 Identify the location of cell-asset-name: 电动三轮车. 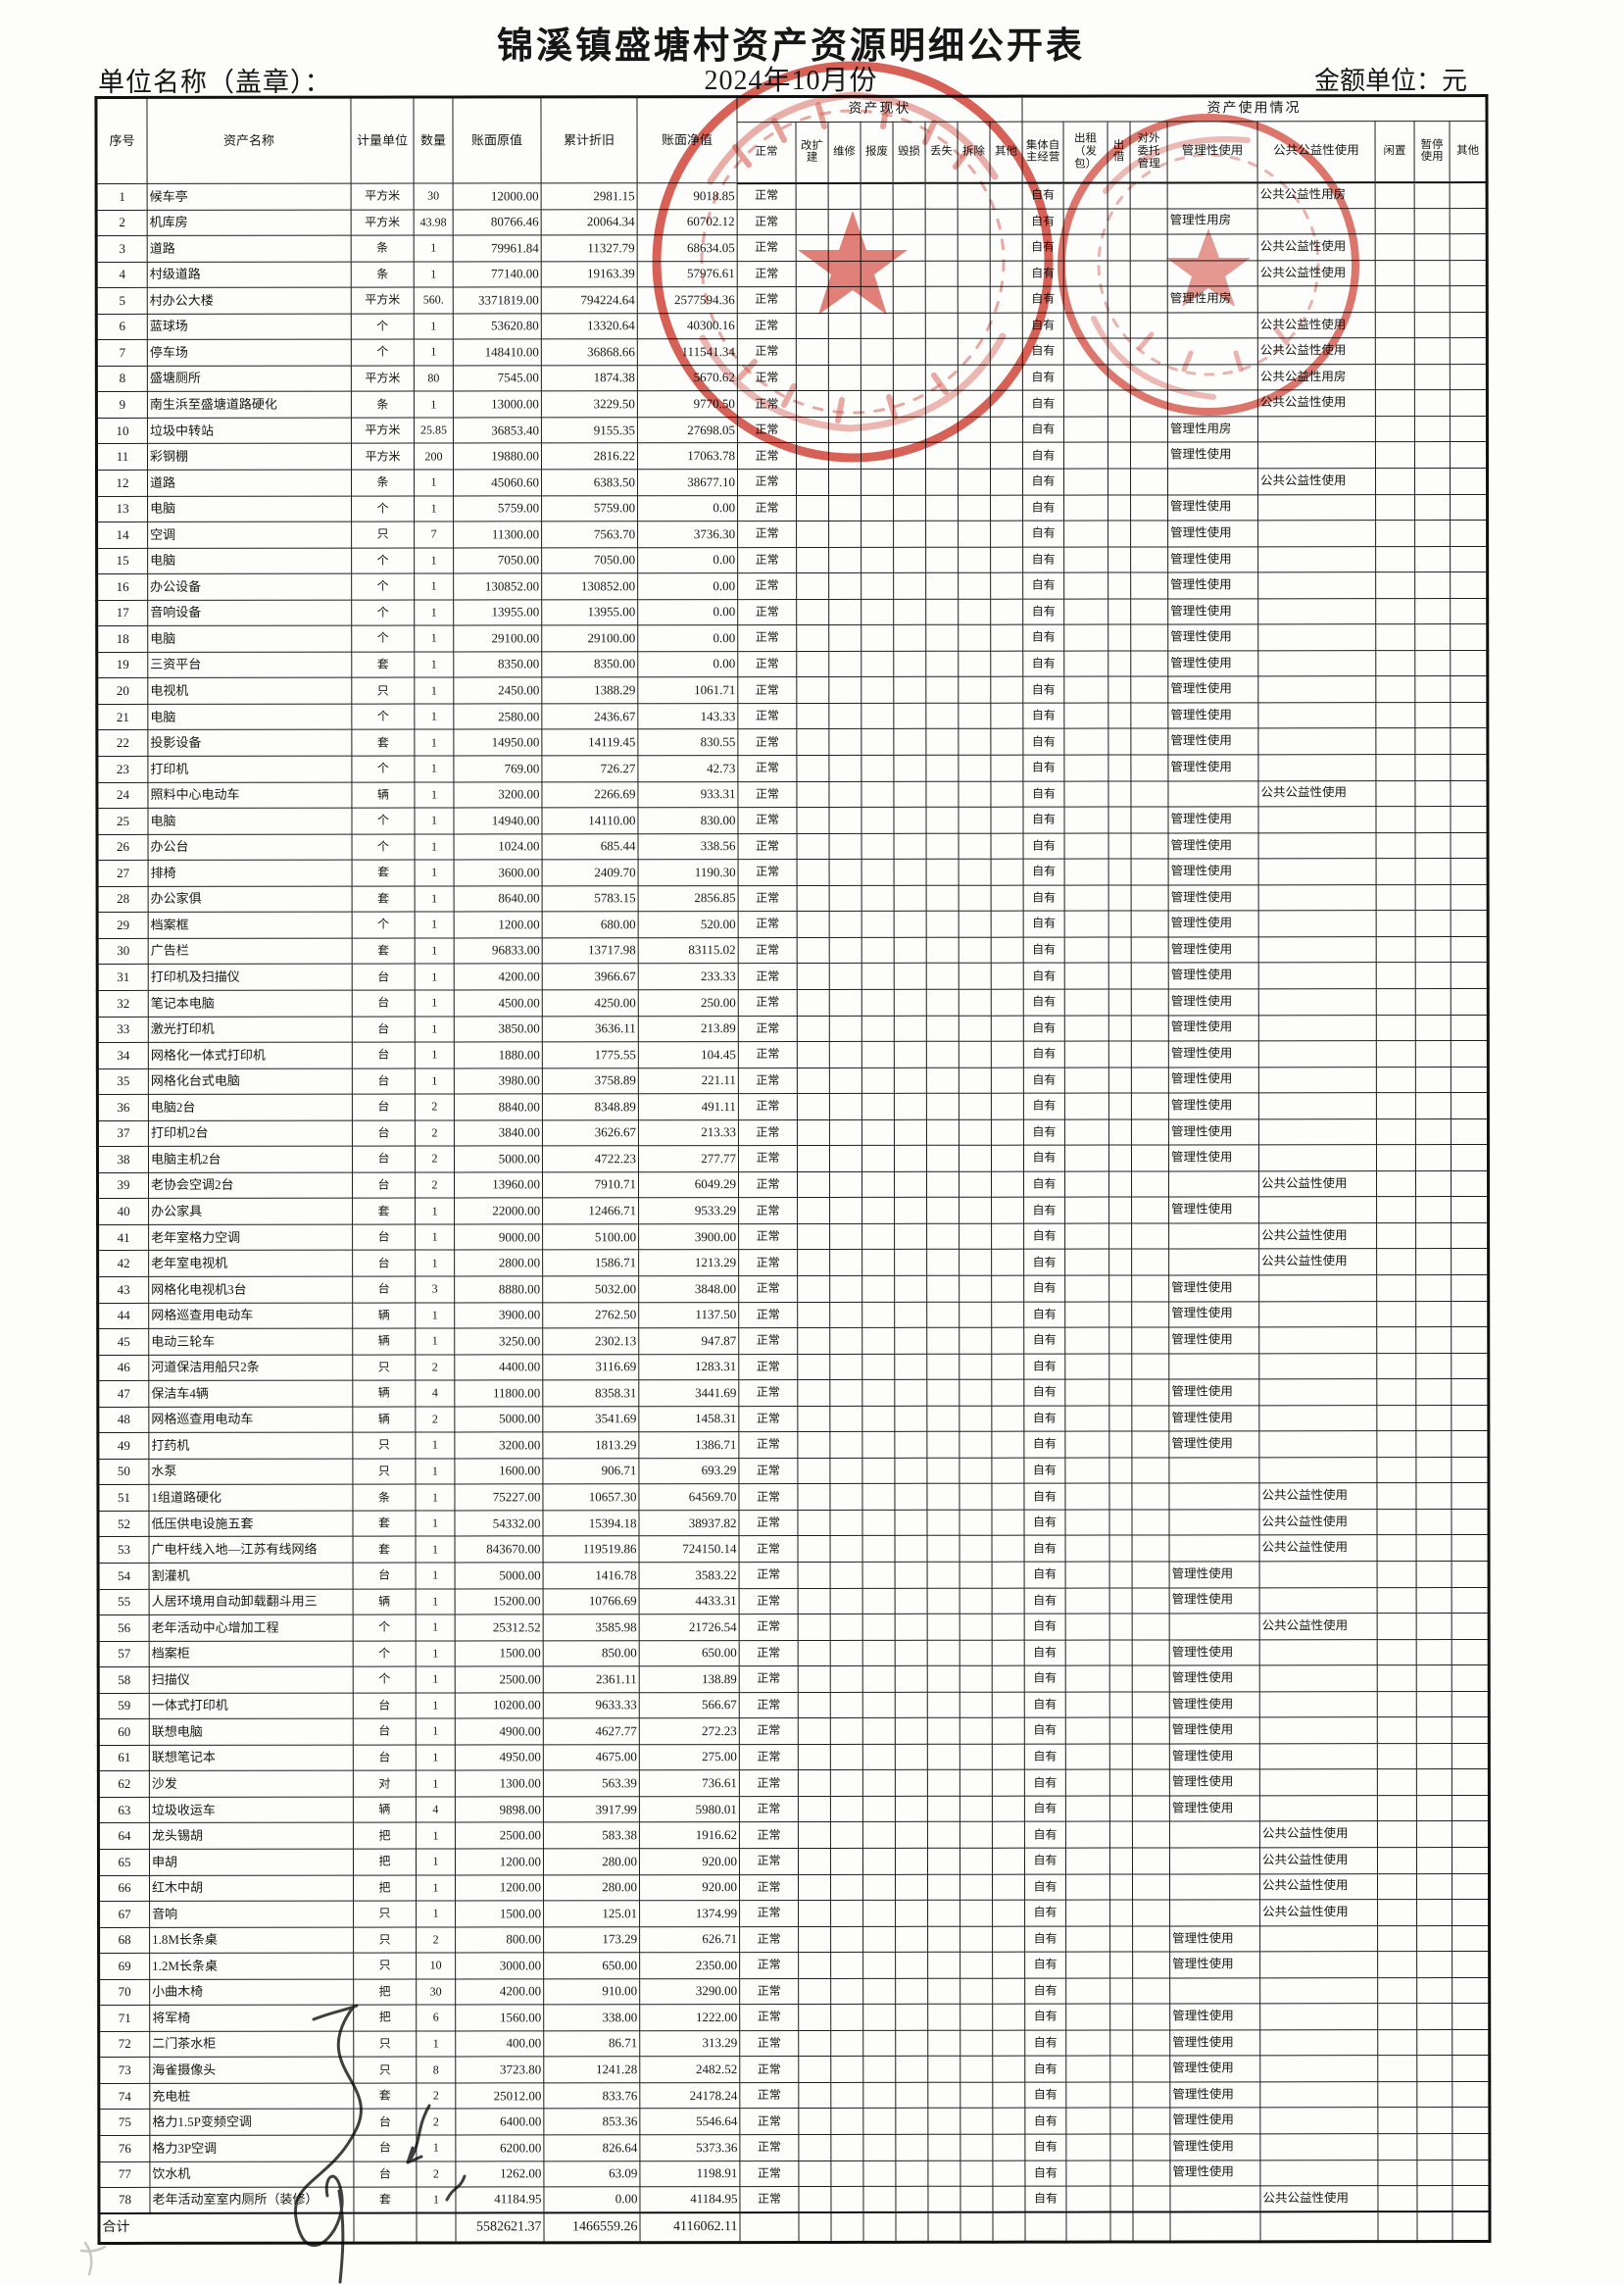
(251, 1342).